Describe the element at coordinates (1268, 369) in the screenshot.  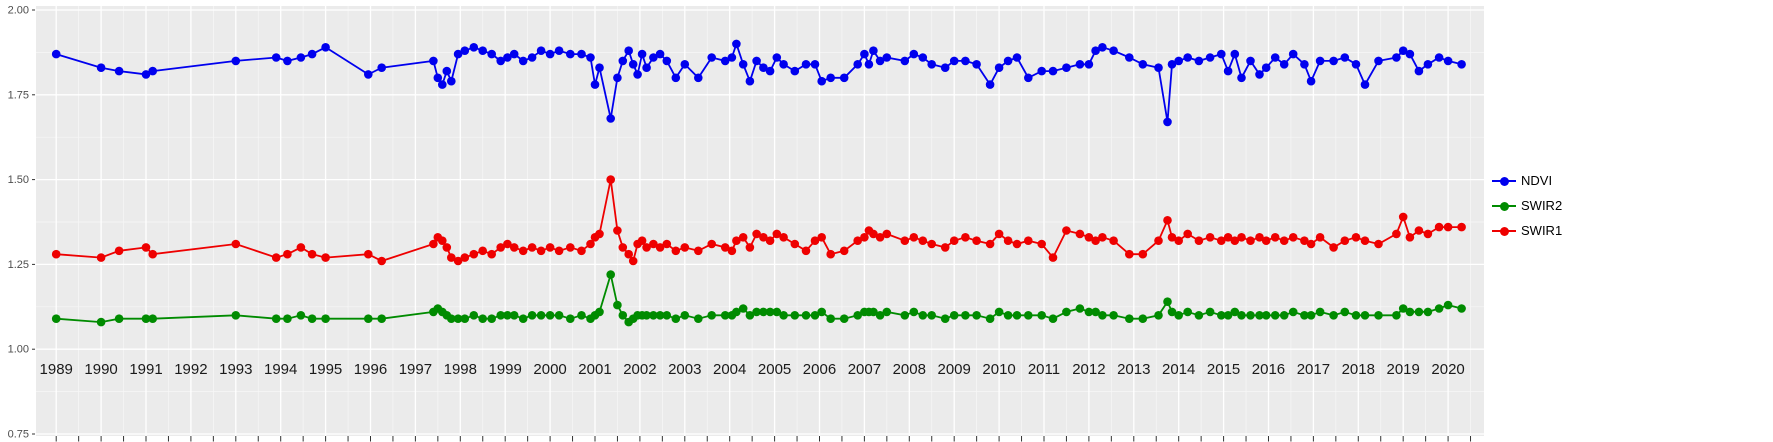
I see `x-tick-label: 2016` at that location.